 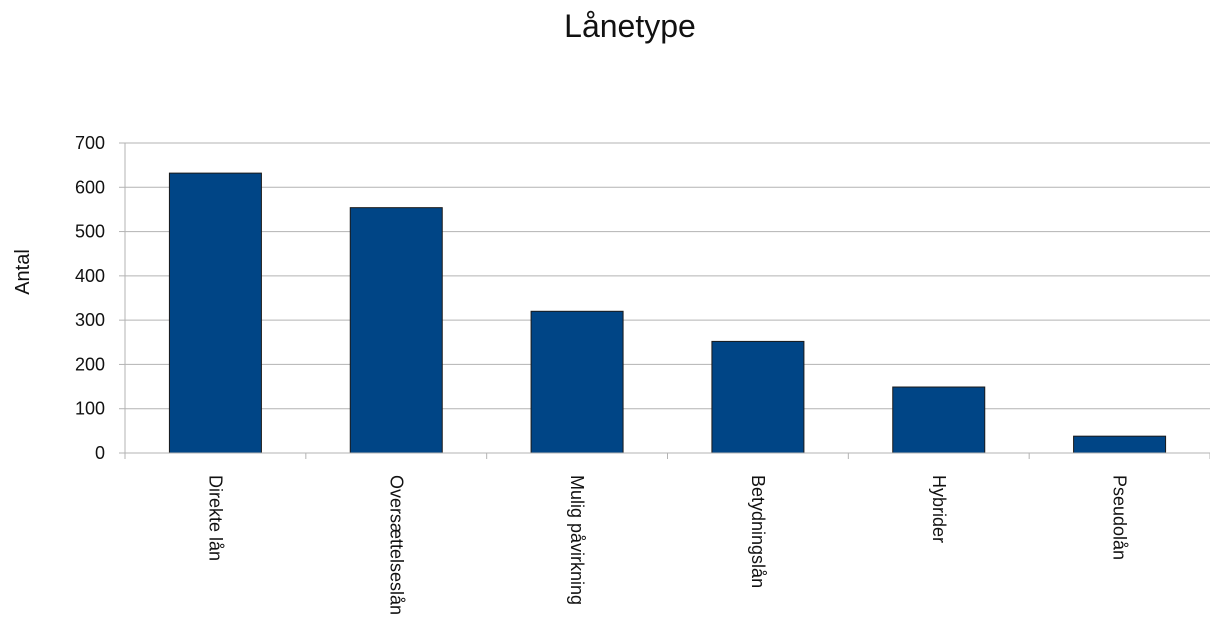 What do you see at coordinates (90, 320) in the screenshot?
I see `y-tick-label: 300` at bounding box center [90, 320].